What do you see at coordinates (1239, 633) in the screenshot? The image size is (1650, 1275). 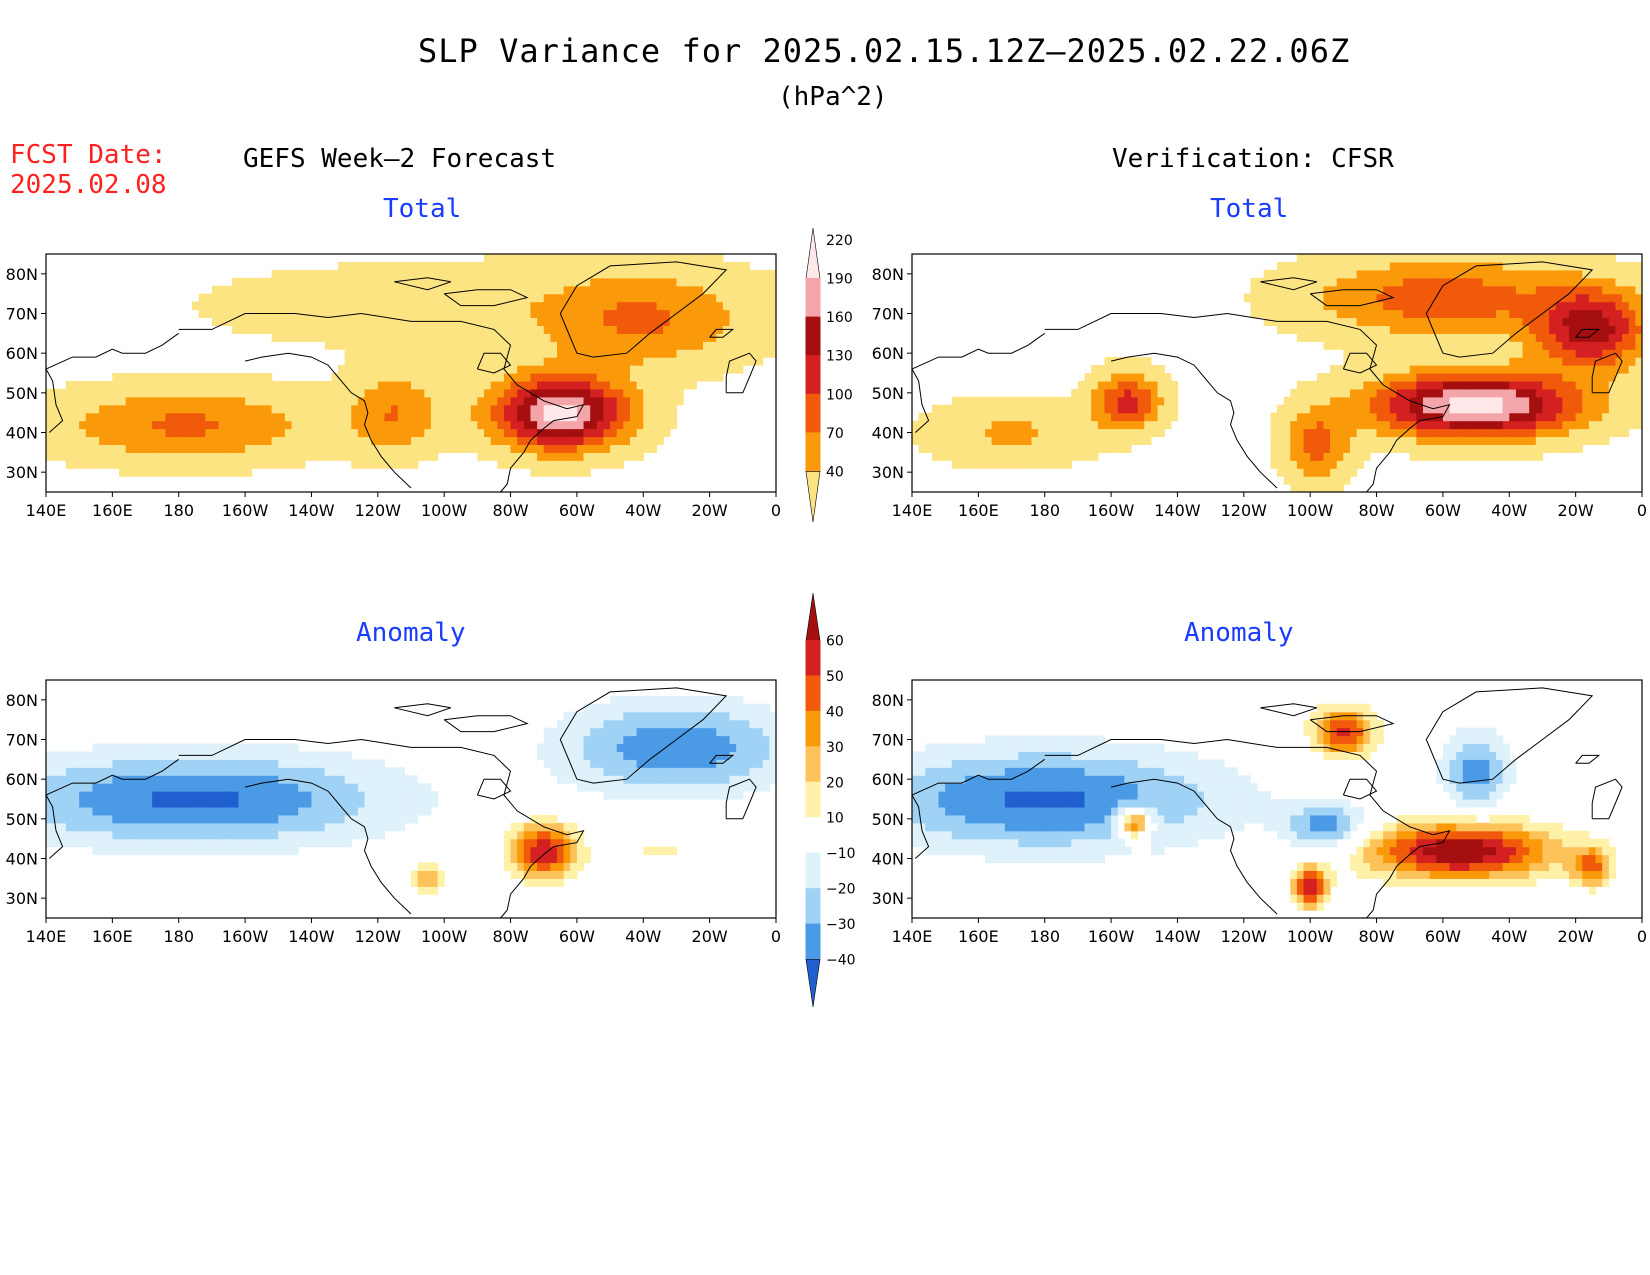 I see `panel-subtitle-cfsr-anomaly: Anomaly` at bounding box center [1239, 633].